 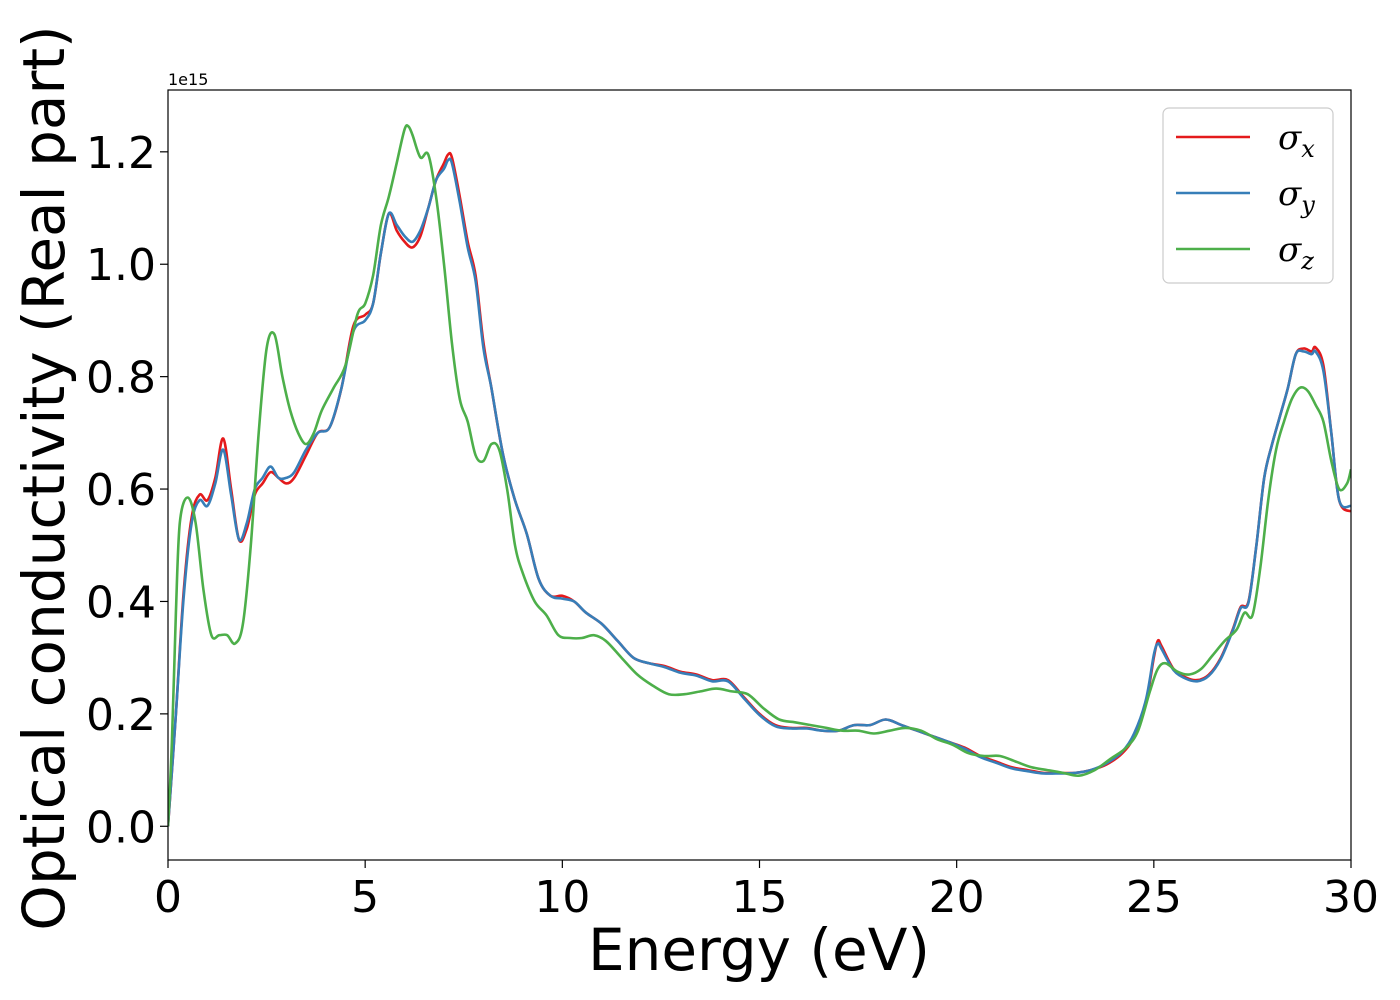 I want to click on legend: σx σy σz, so click(x=1248, y=195).